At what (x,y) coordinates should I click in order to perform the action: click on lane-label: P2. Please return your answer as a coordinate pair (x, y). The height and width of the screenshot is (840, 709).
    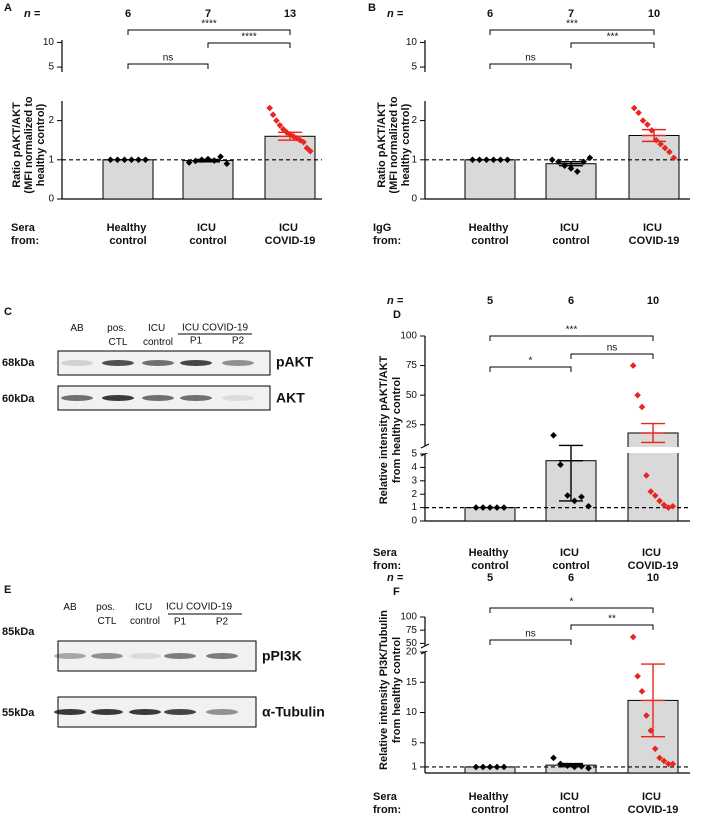
    Looking at the image, I should click on (222, 622).